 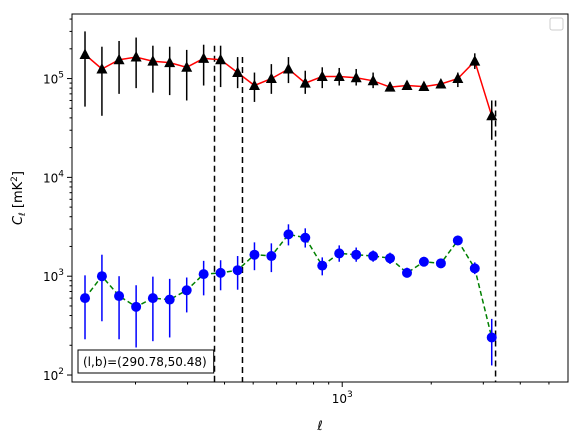 I want to click on annotation-box: (l,b)=(290.78,50.48), so click(x=146, y=361).